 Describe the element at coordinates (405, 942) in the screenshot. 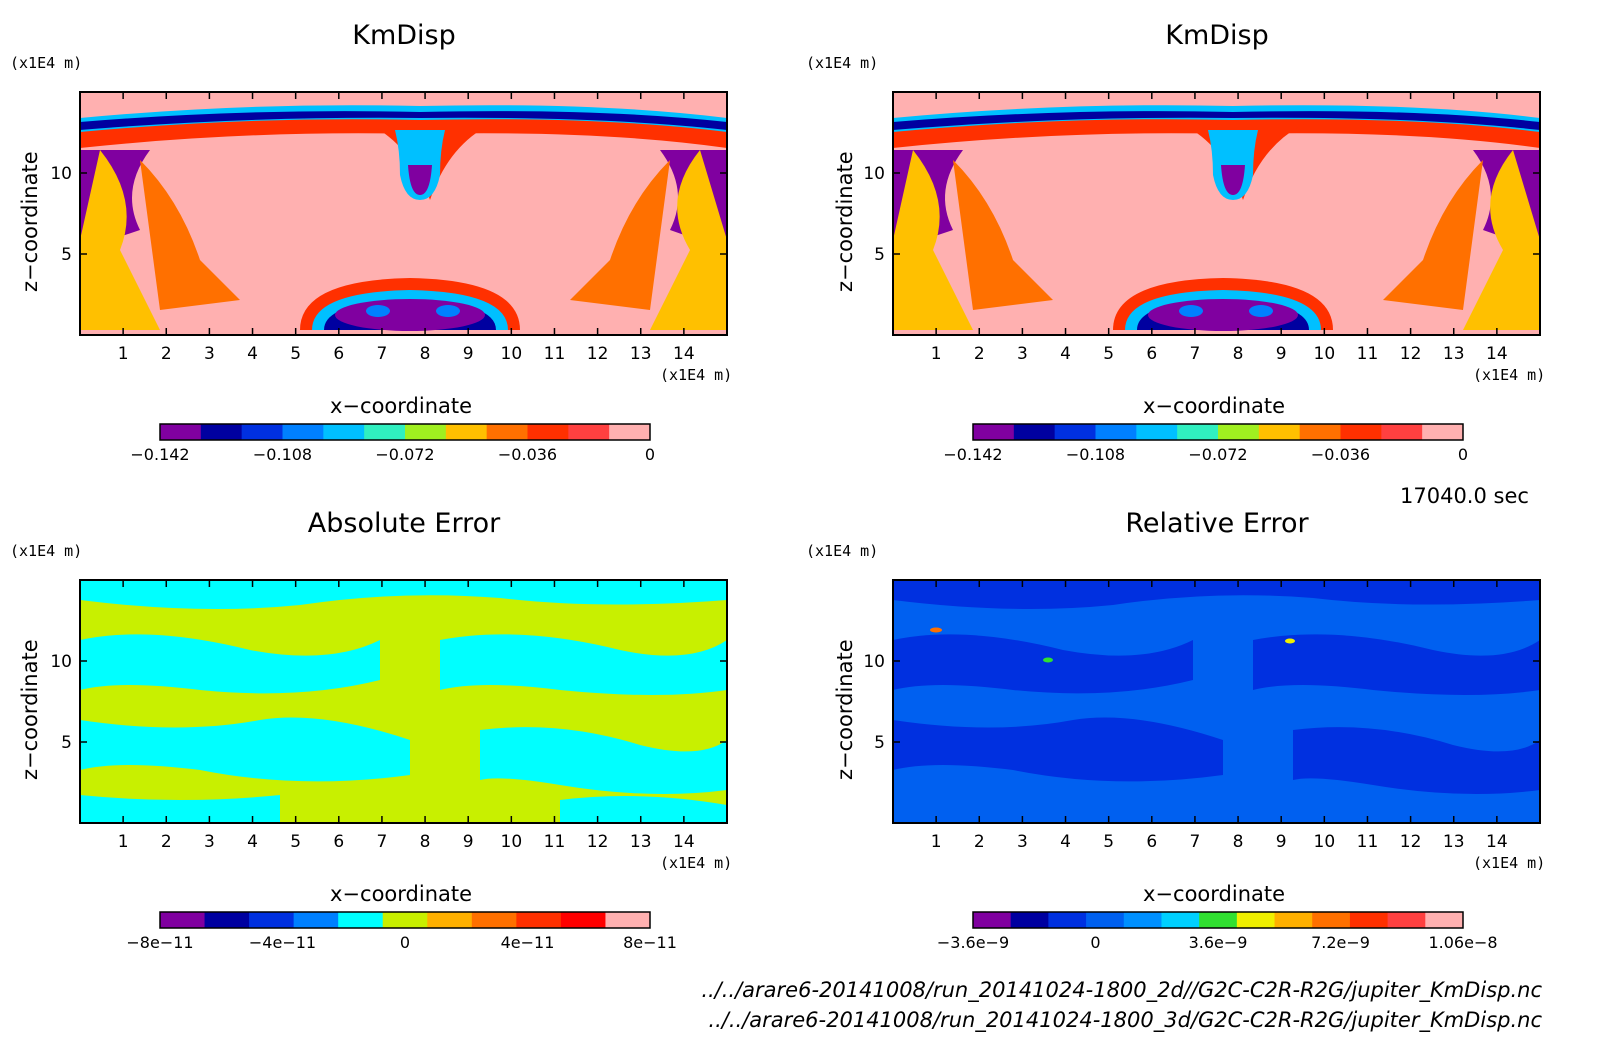

I see `colorbar-tick-label: 0` at that location.